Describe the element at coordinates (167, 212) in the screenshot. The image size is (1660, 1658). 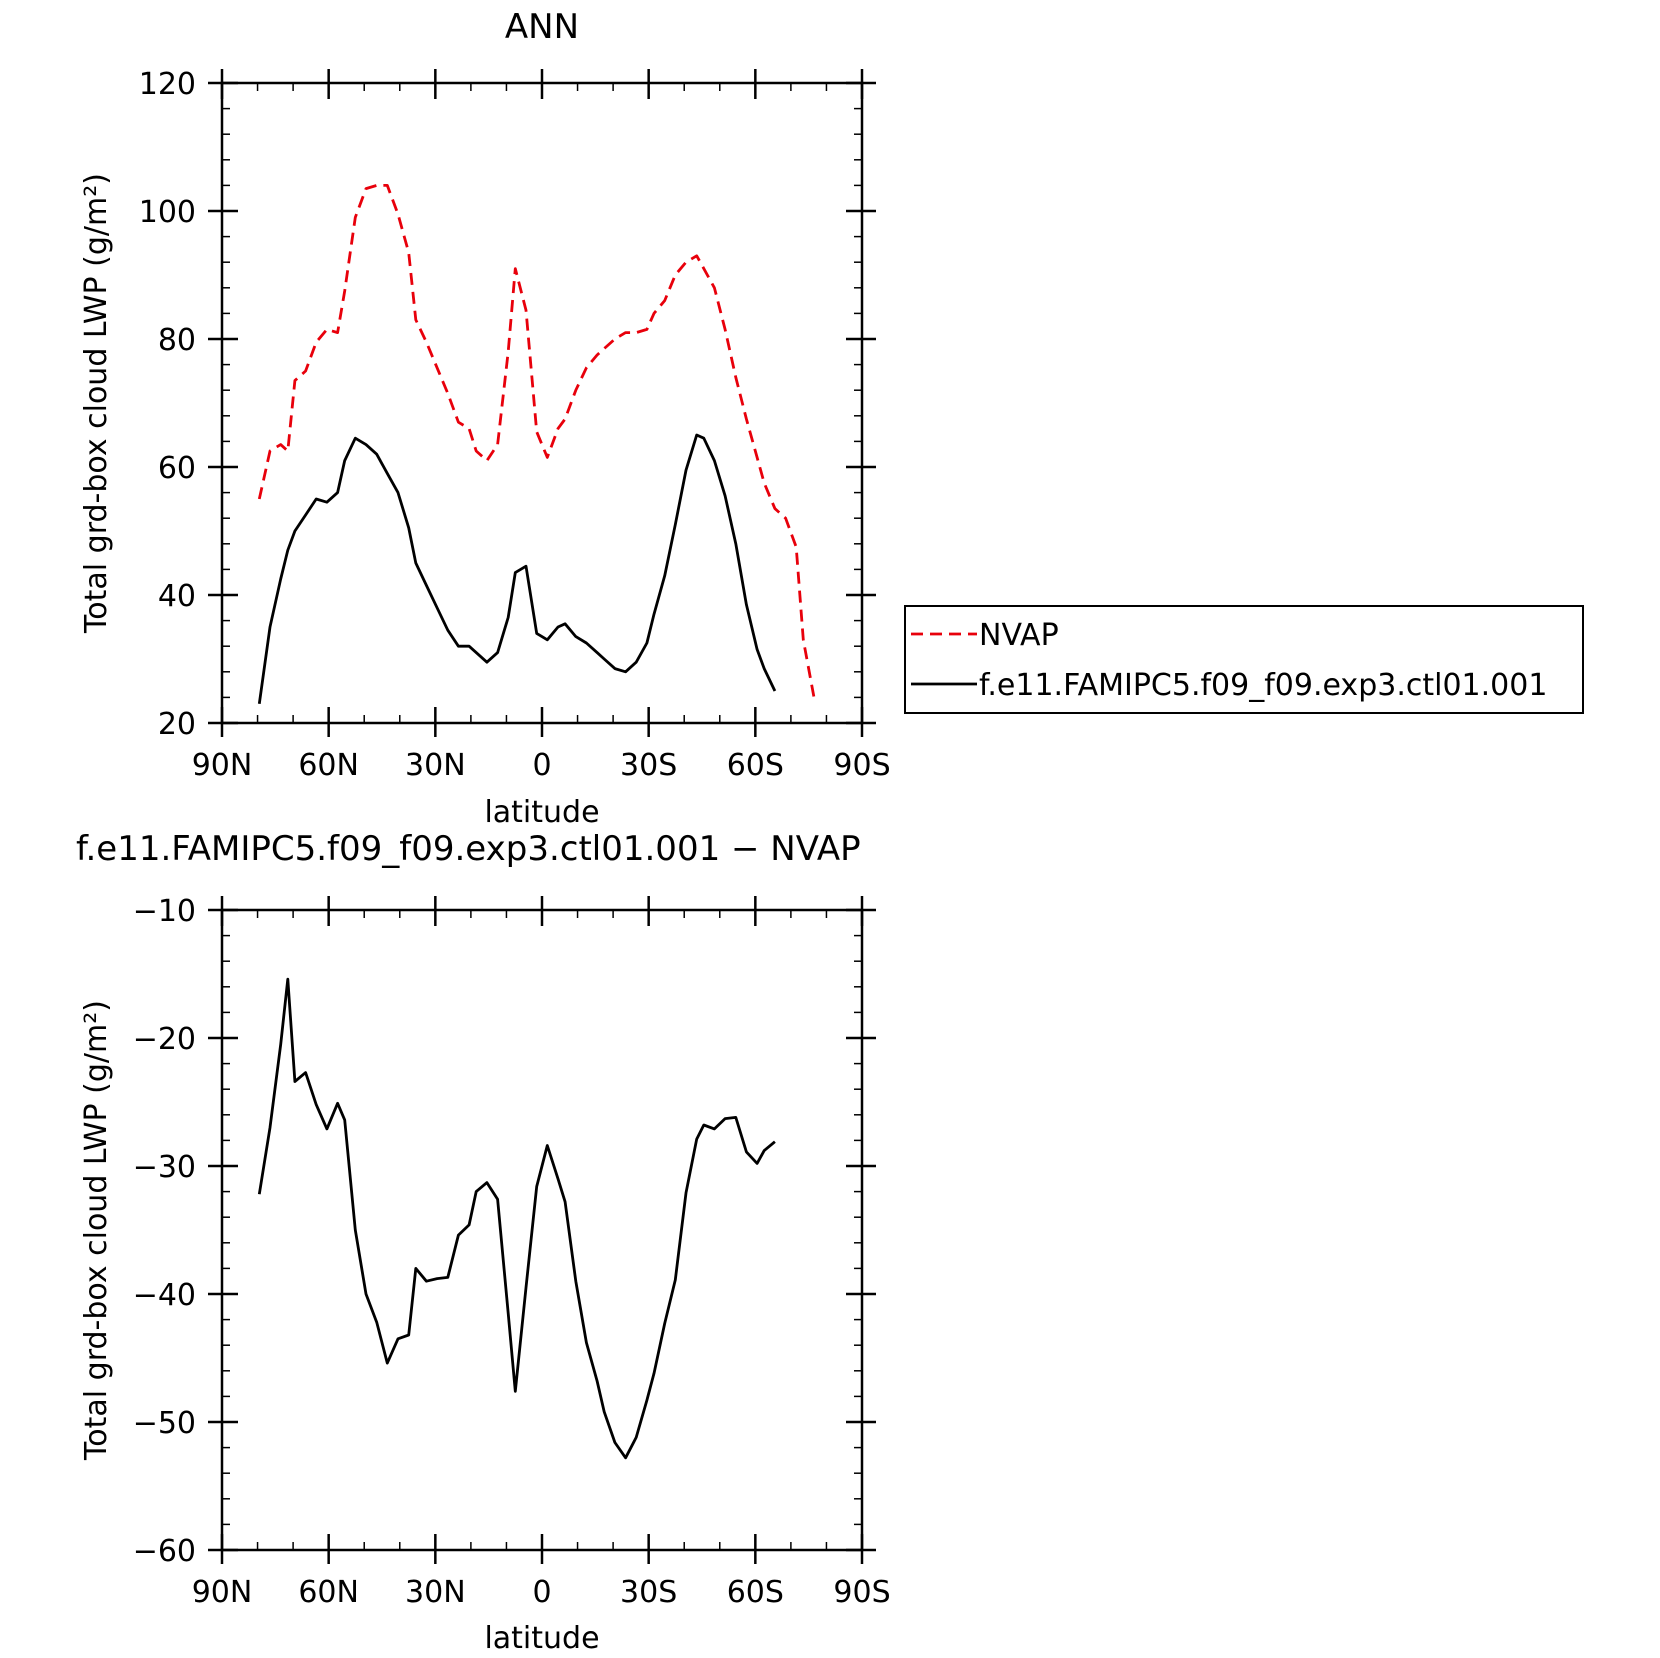
I see `y-tick-label: 100` at that location.